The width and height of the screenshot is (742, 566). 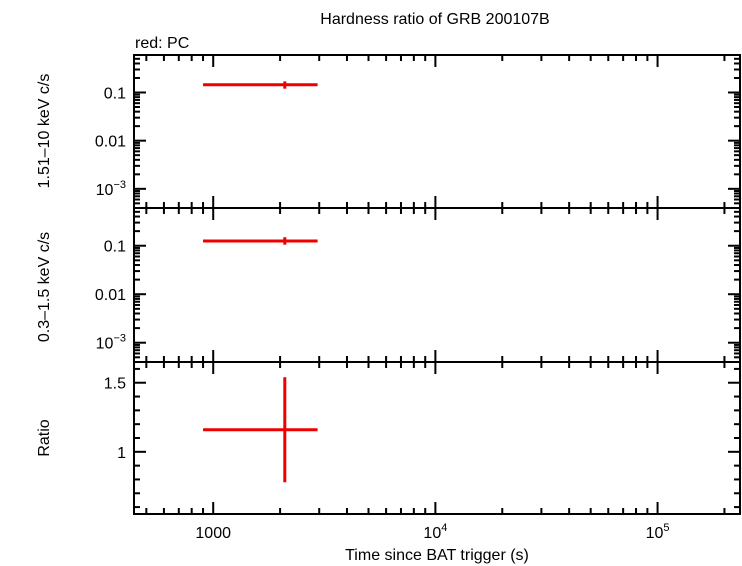 I want to click on x-tick-label: 10⁵, so click(x=658, y=532).